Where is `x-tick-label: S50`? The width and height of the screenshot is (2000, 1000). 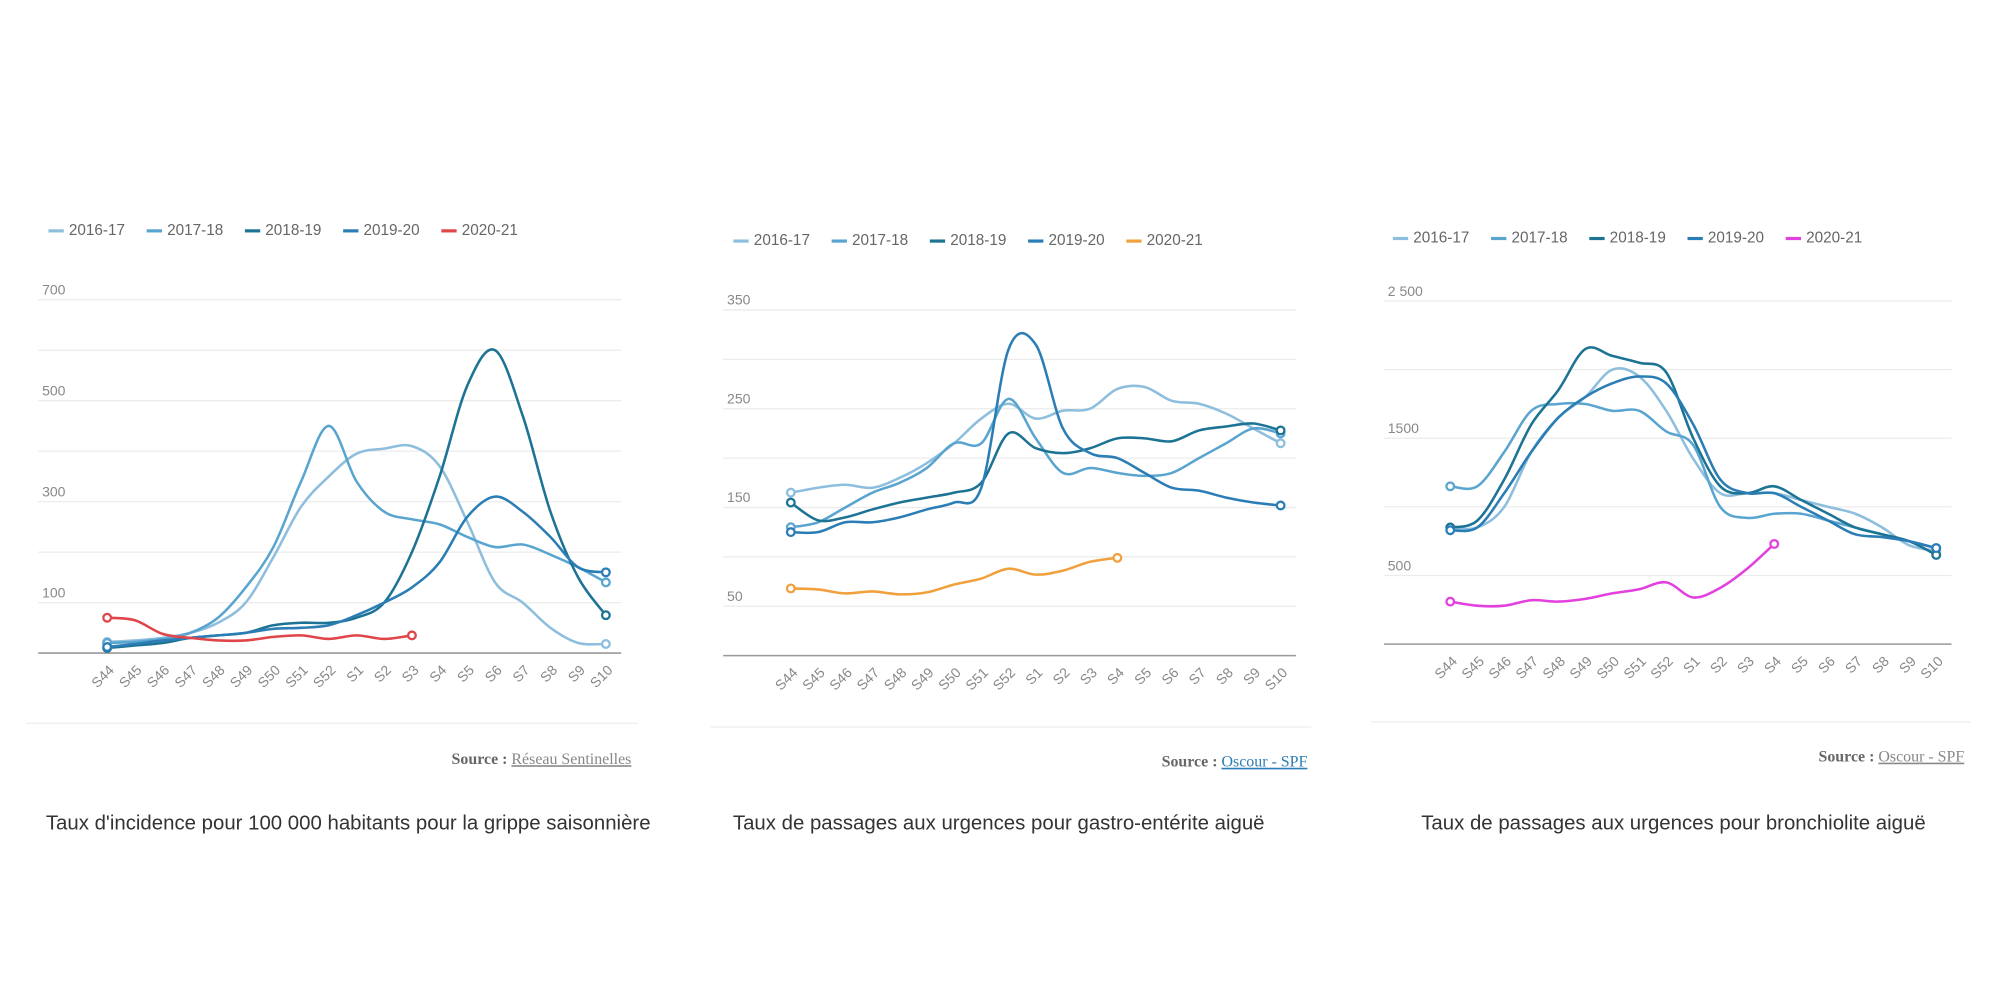
x-tick-label: S50 is located at coordinates (949, 678).